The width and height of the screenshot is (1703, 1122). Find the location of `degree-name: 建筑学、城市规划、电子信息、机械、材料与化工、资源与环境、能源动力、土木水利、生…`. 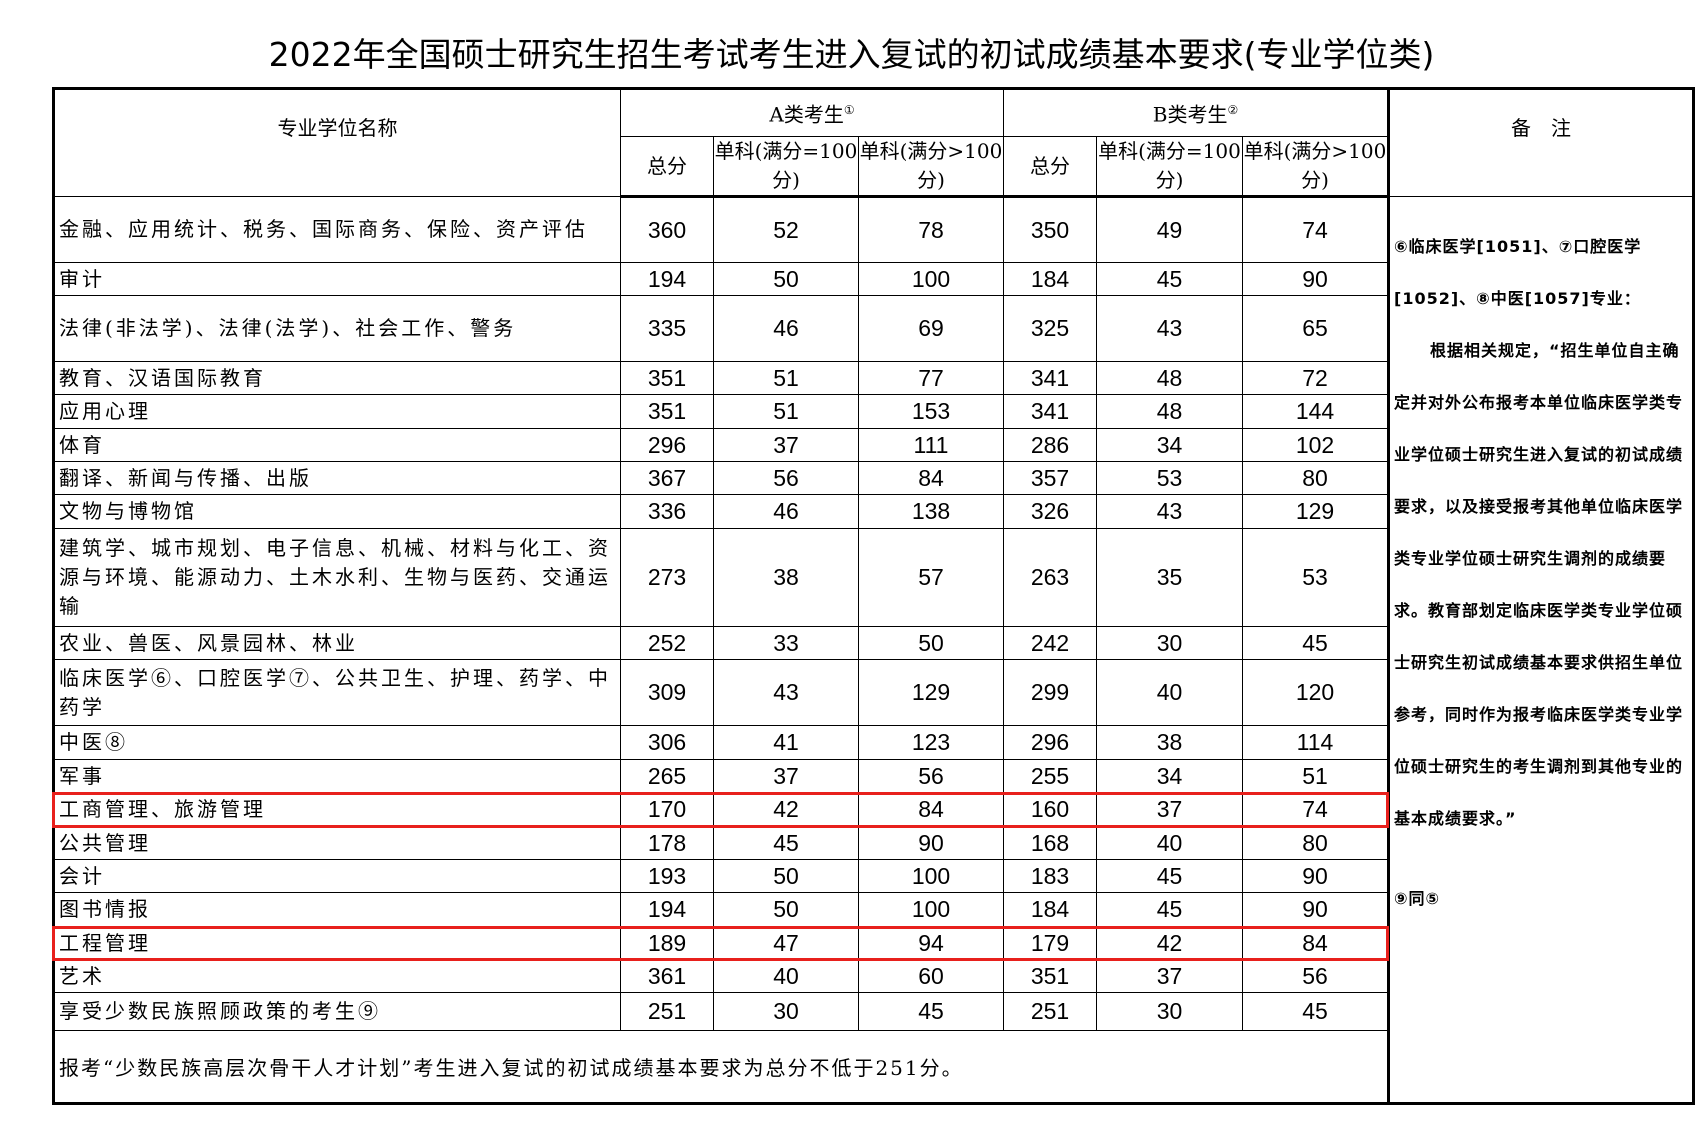

degree-name: 建筑学、城市规划、电子信息、机械、材料与化工、资源与环境、能源动力、土木水利、生… is located at coordinates (337, 577).